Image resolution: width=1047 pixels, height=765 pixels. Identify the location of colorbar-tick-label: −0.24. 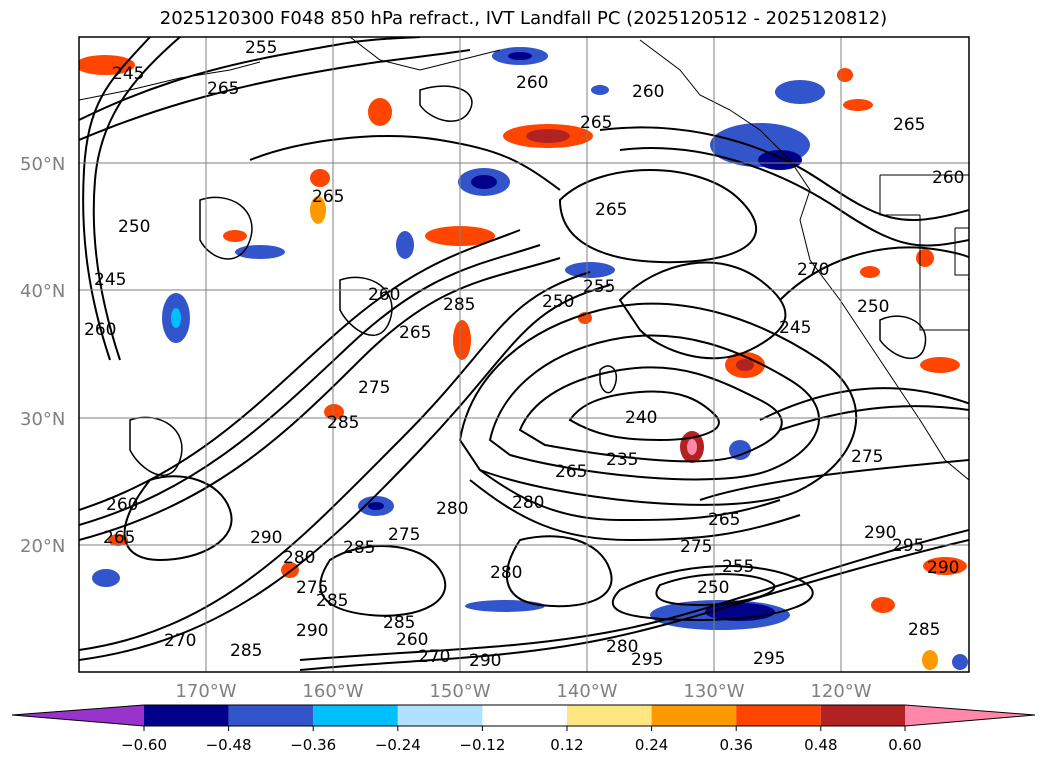
(398, 745).